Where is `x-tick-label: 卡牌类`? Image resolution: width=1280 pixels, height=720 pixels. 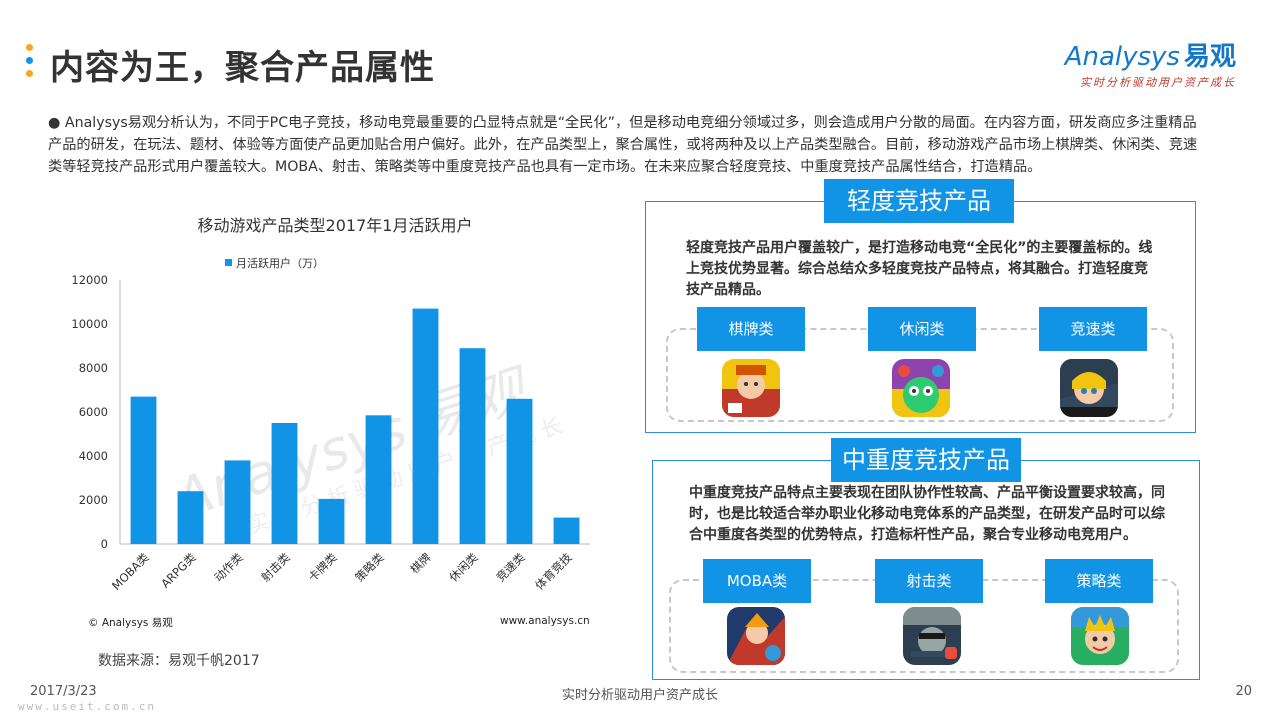
x-tick-label: 卡牌类 is located at coordinates (322, 567).